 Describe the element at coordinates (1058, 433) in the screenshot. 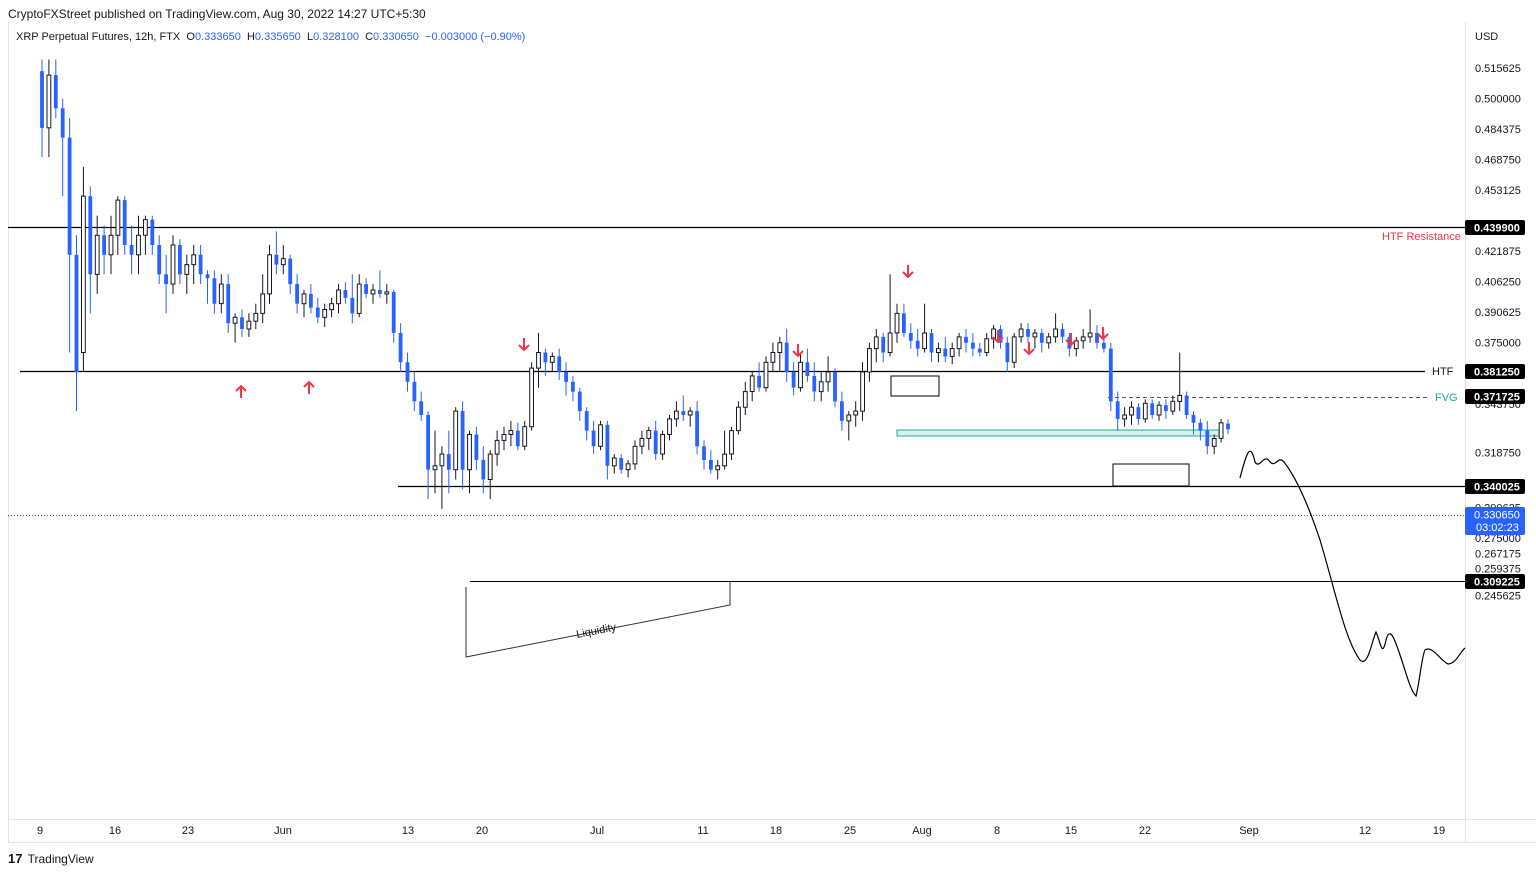

I see `demand-zone` at that location.